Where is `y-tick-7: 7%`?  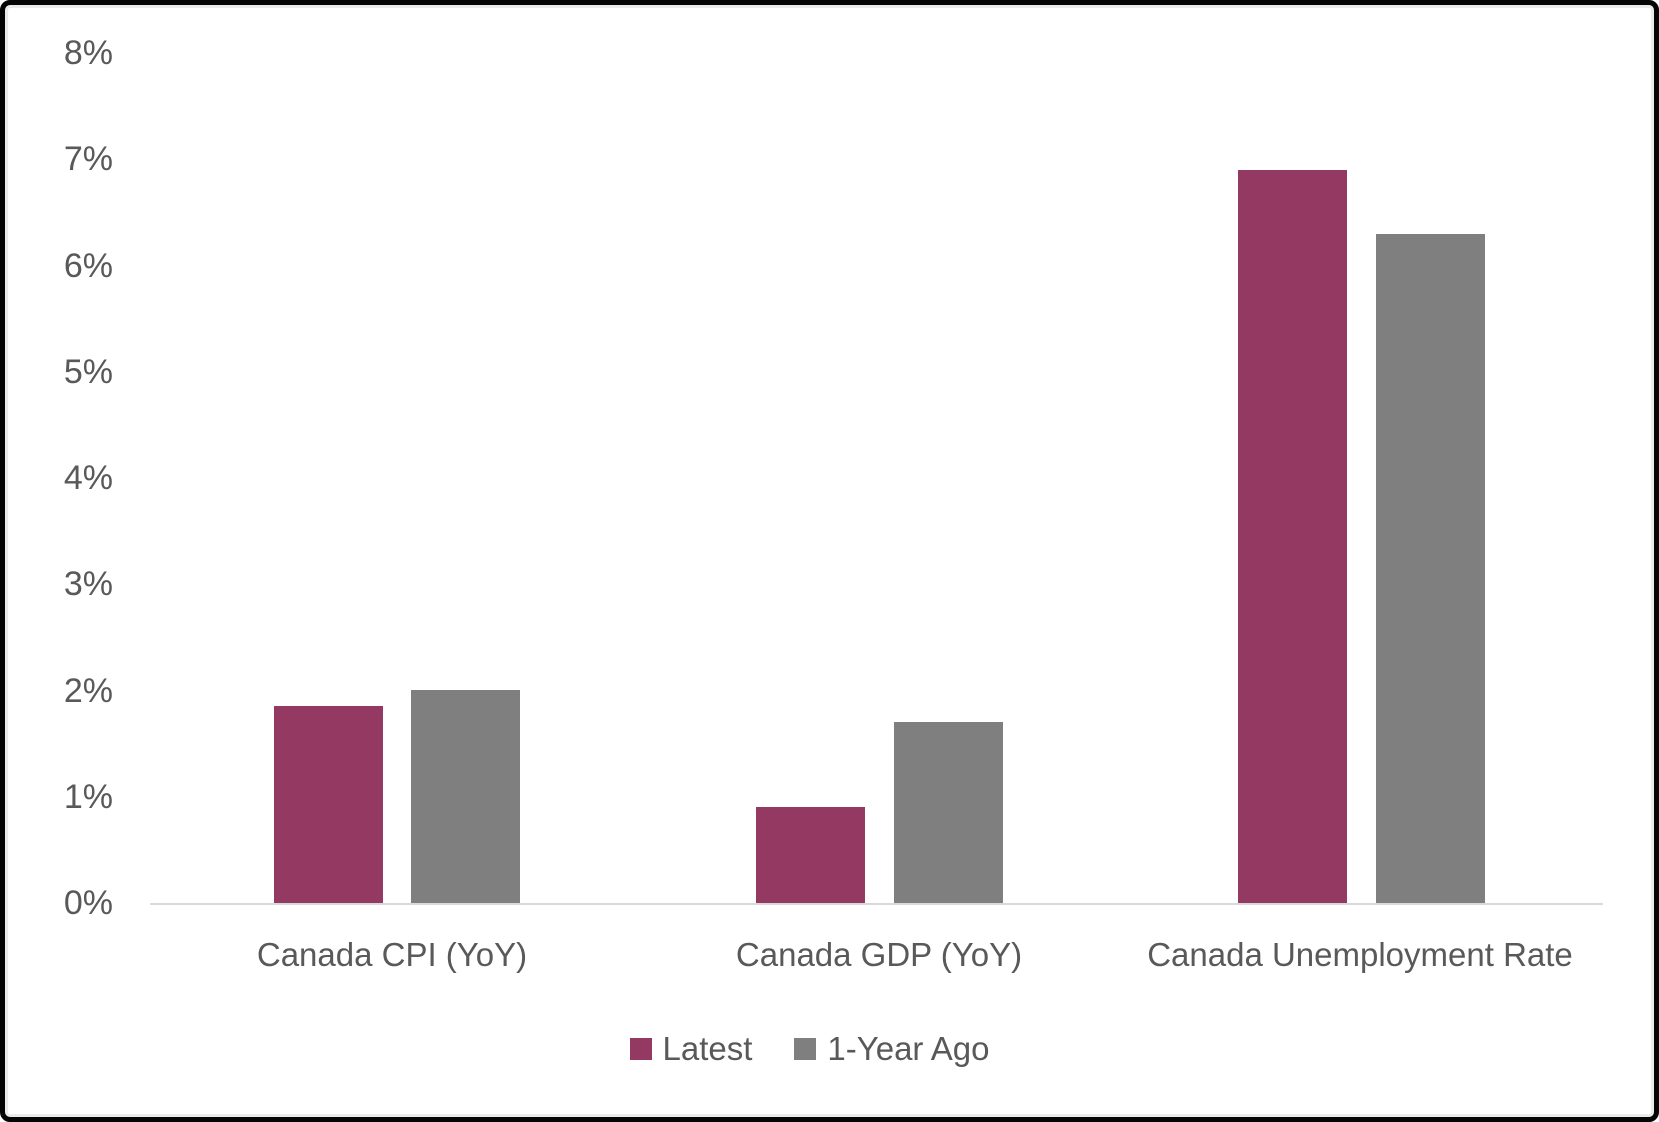
y-tick-7: 7% is located at coordinates (88, 159).